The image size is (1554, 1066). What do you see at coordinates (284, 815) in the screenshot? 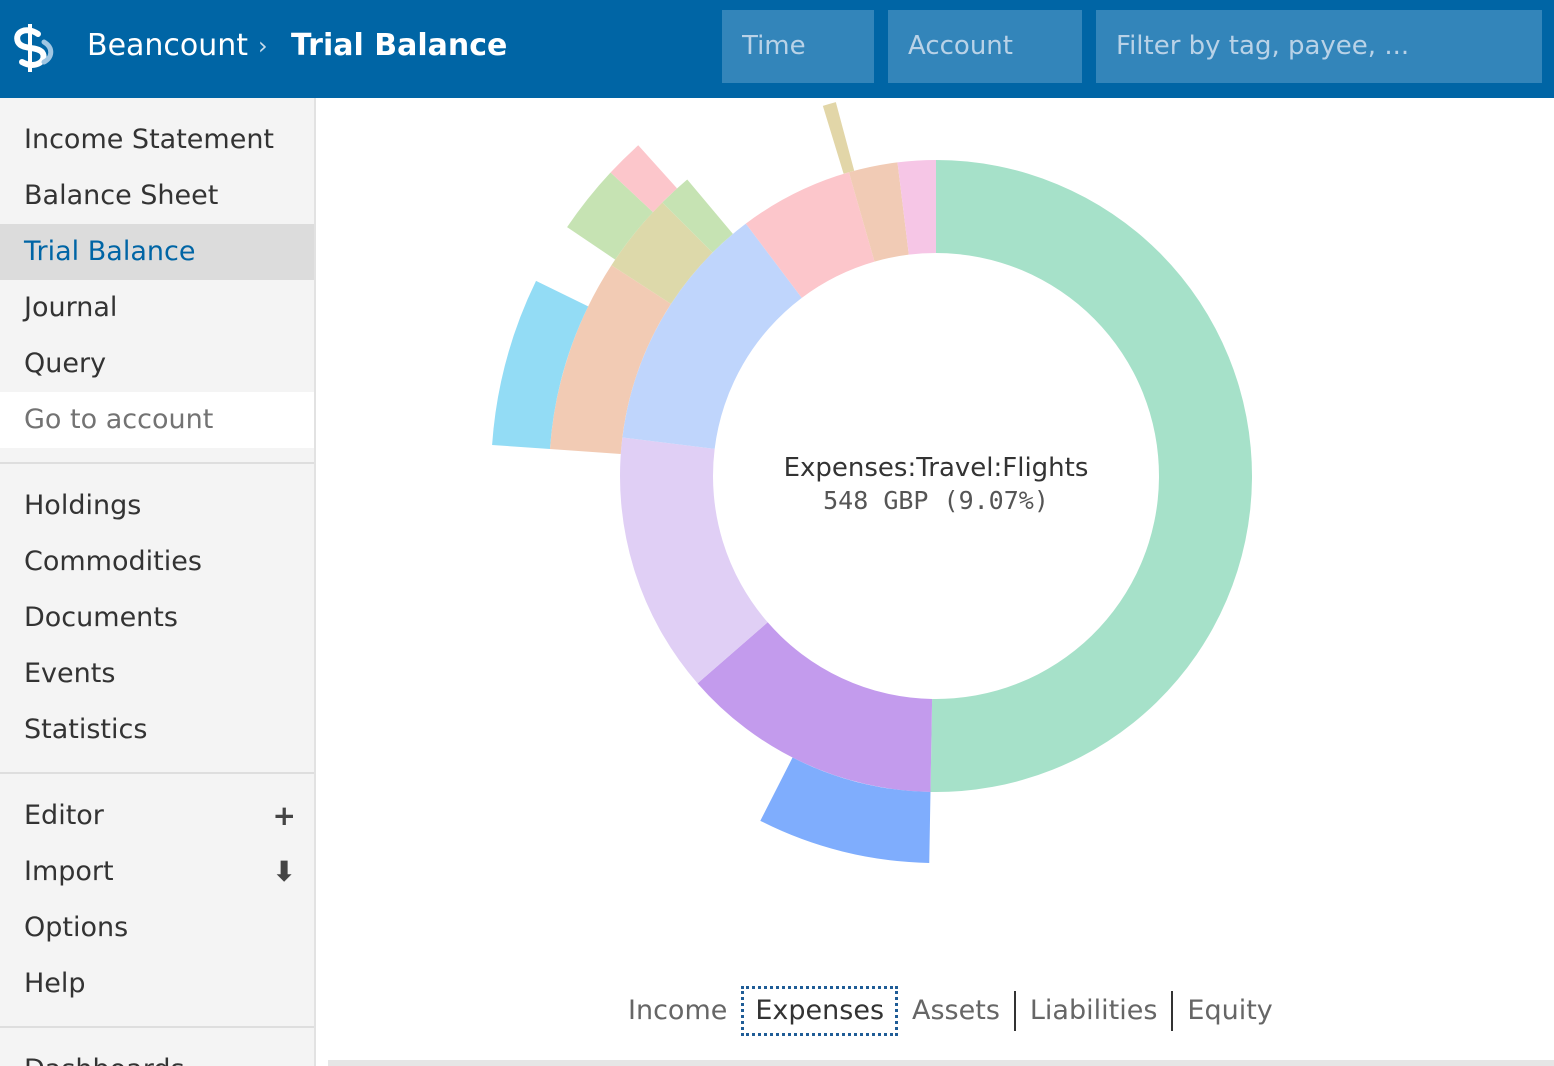
I see `plus-icon: +` at bounding box center [284, 815].